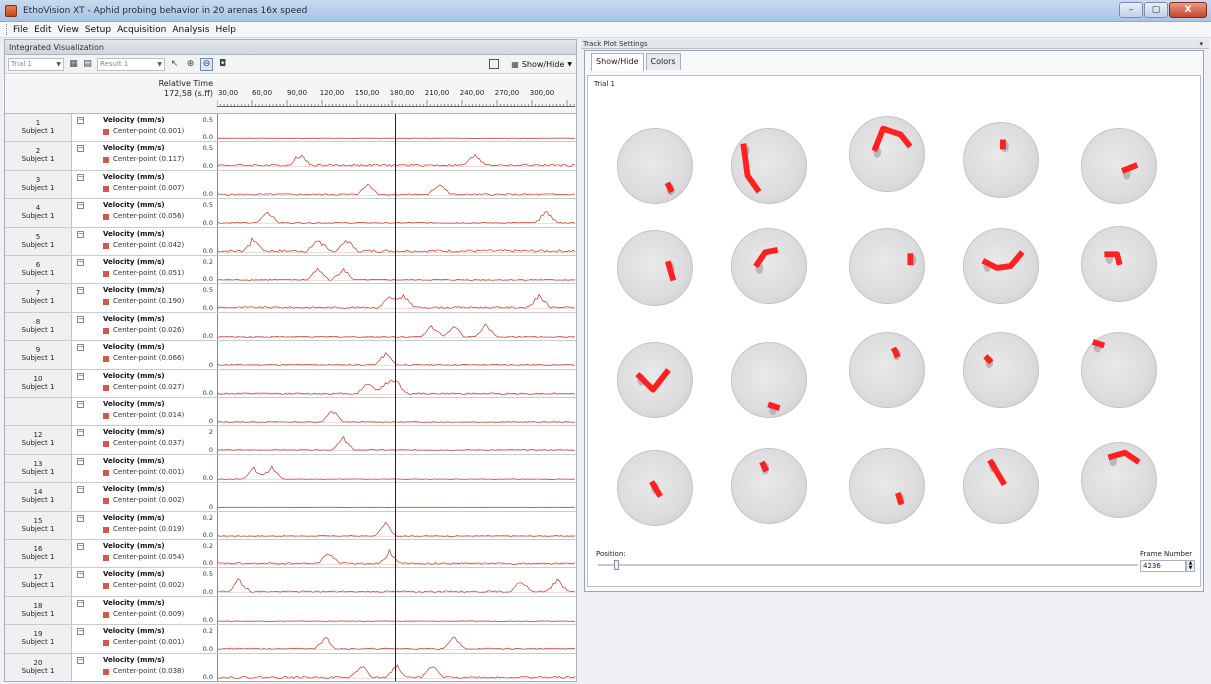  Describe the element at coordinates (174, 64) in the screenshot. I see `pointer-icon: ↖` at that location.